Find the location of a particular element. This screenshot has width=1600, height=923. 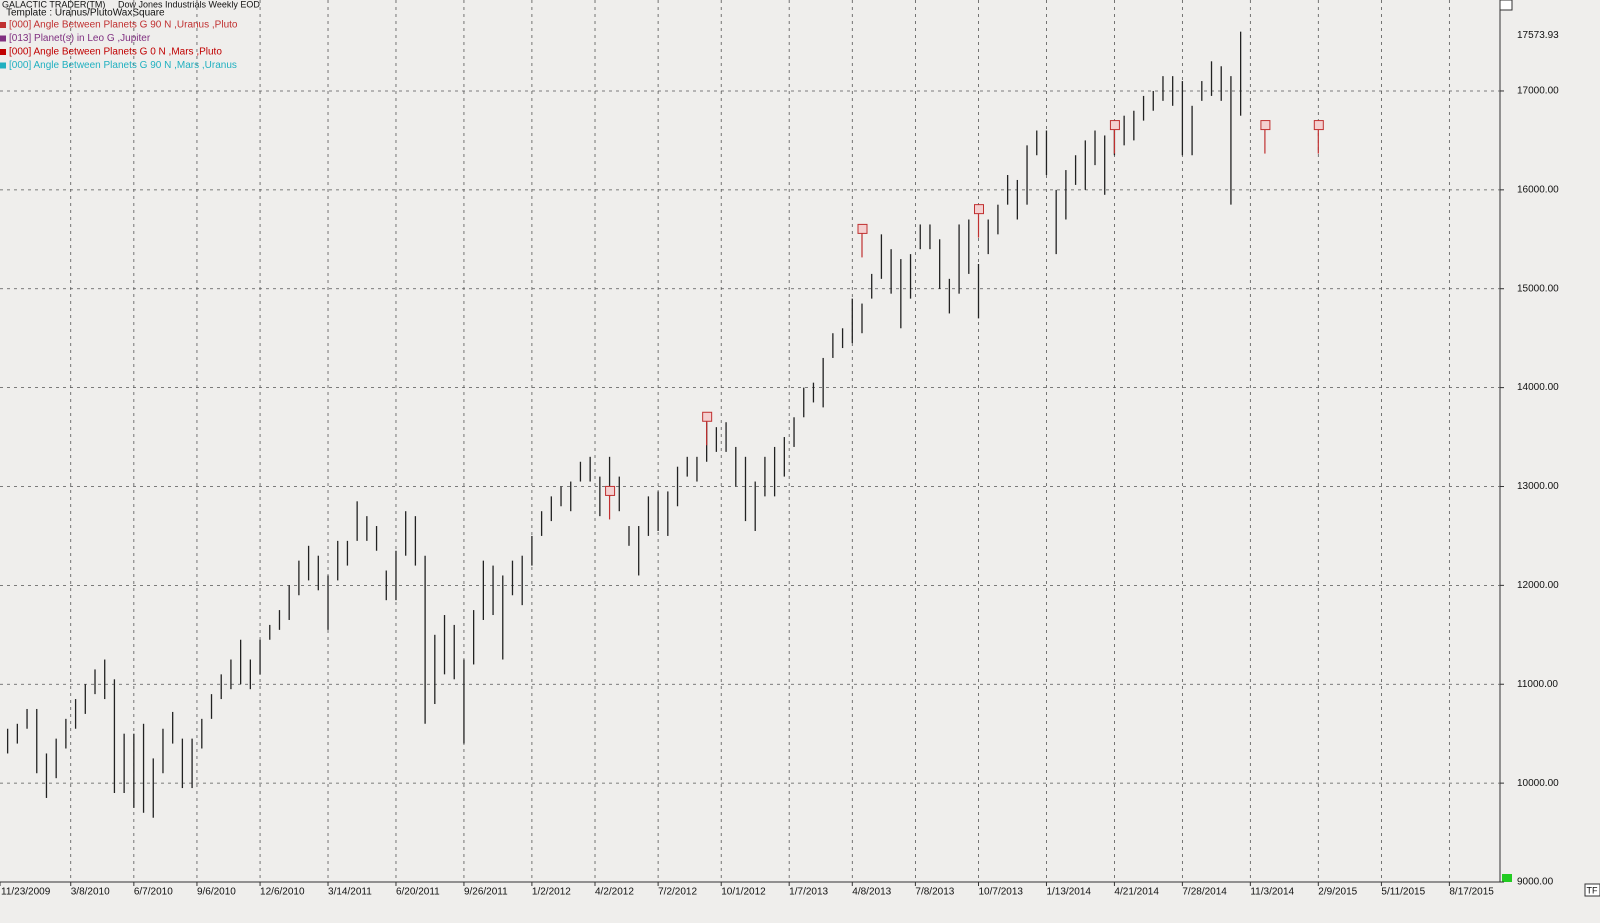

x-tick-label: 4/8/2013 is located at coordinates (871, 892).